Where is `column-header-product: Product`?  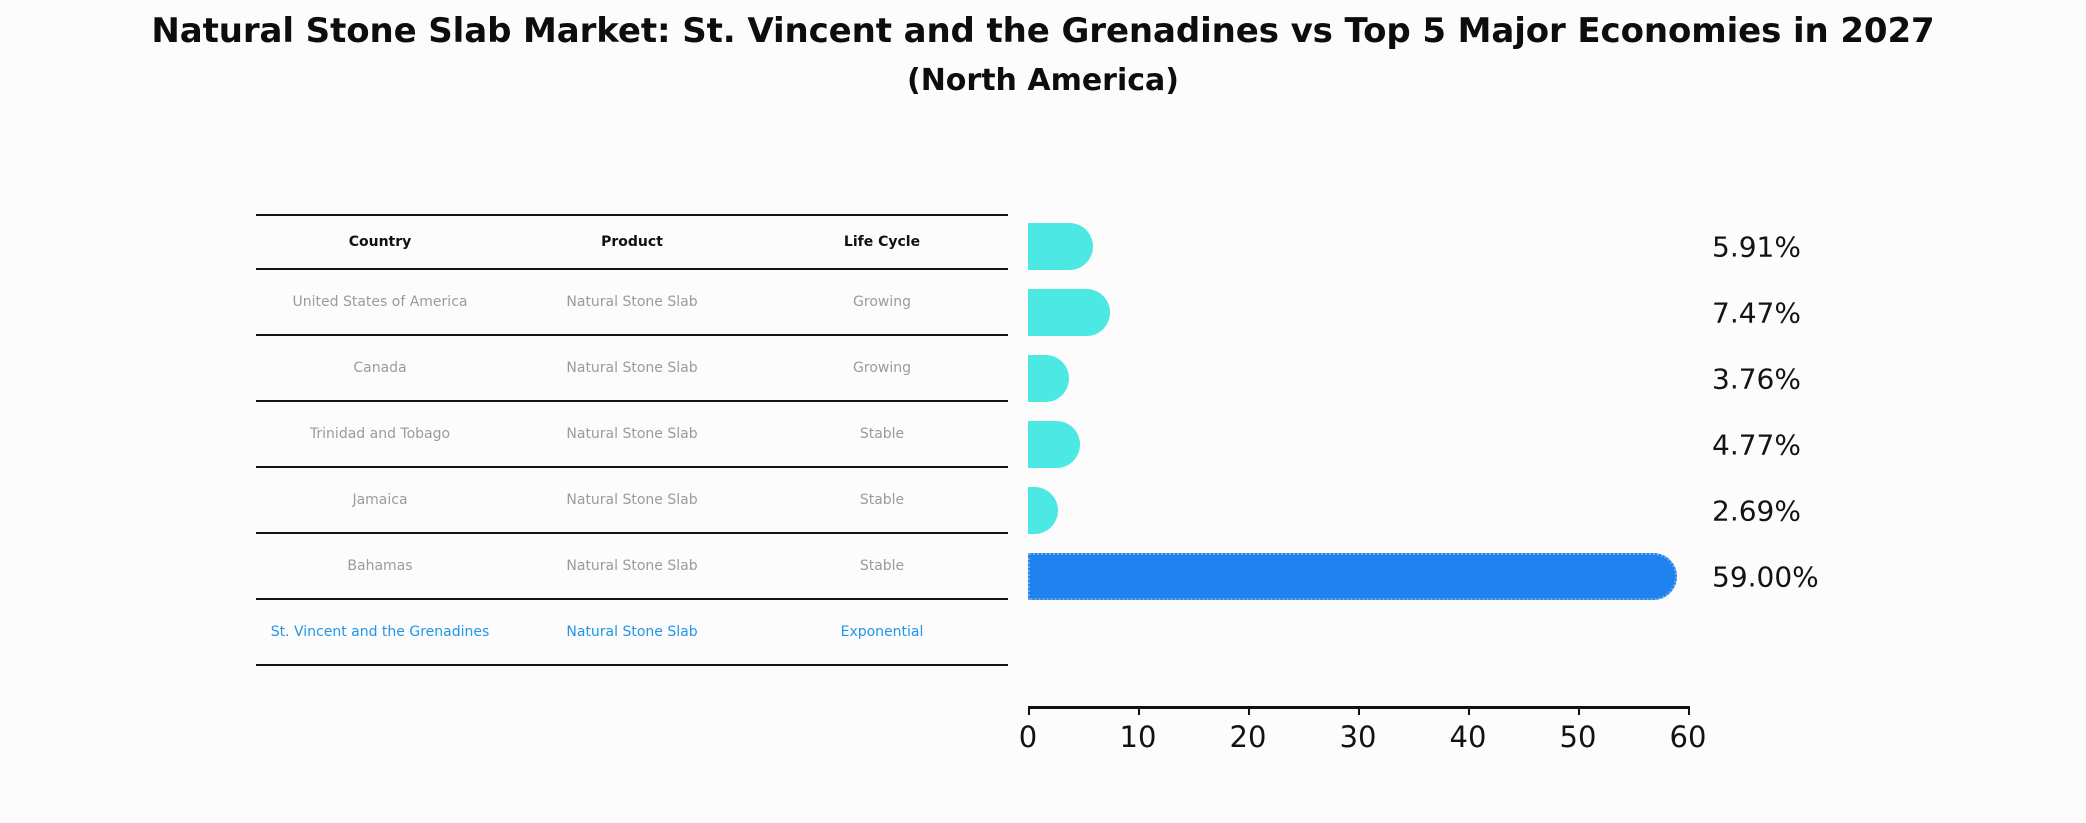 column-header-product: Product is located at coordinates (632, 242).